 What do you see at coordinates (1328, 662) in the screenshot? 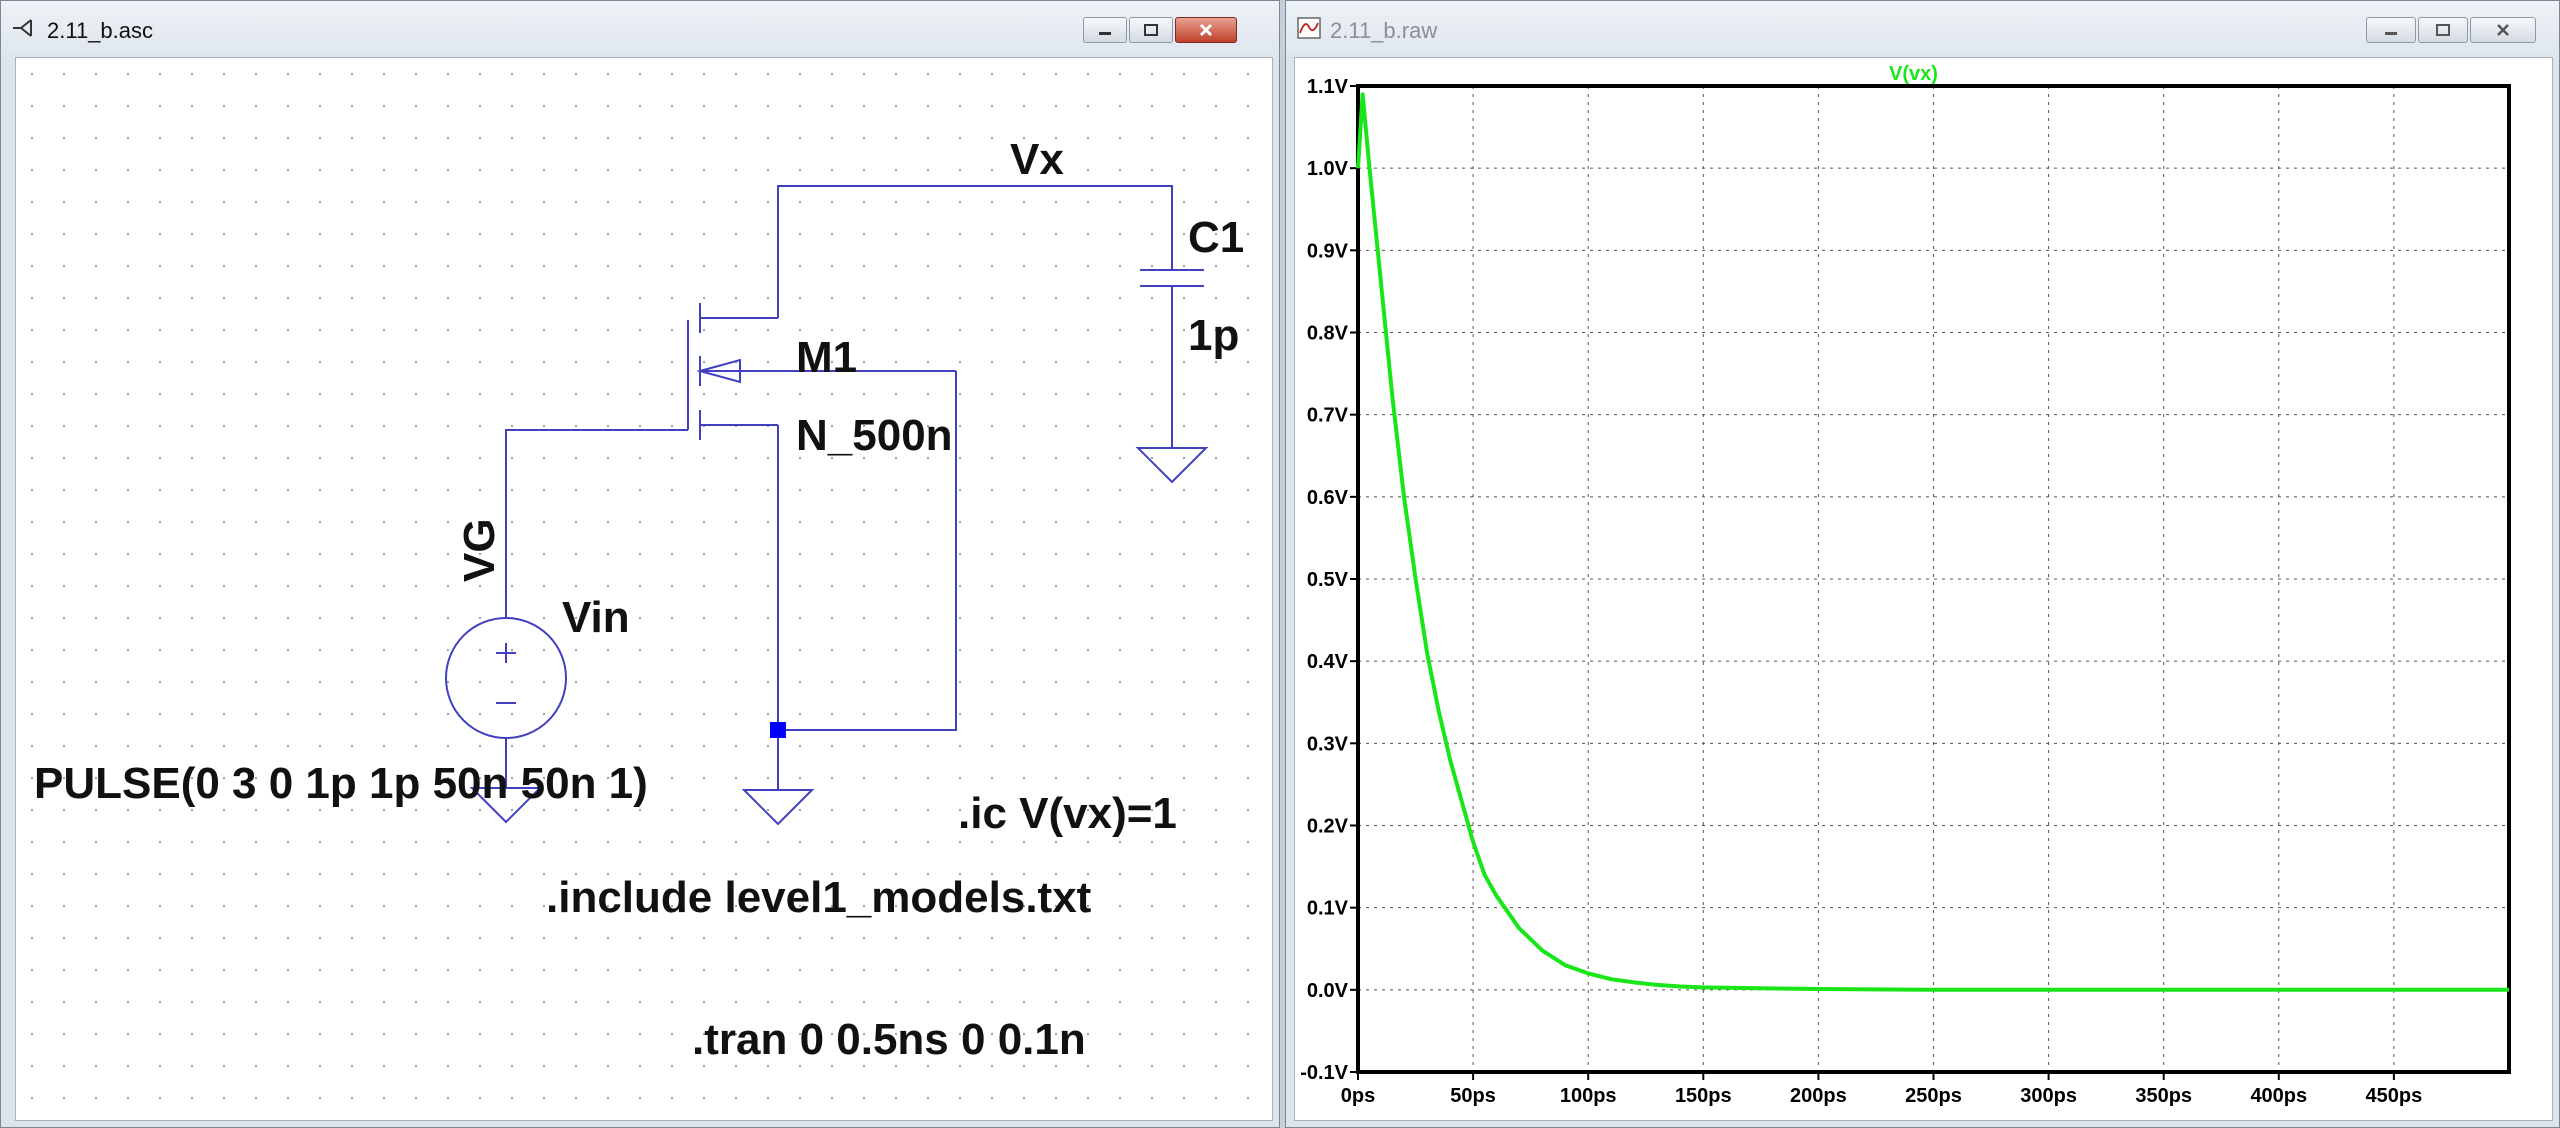
I see `y-tick-label: 0.4V` at bounding box center [1328, 662].